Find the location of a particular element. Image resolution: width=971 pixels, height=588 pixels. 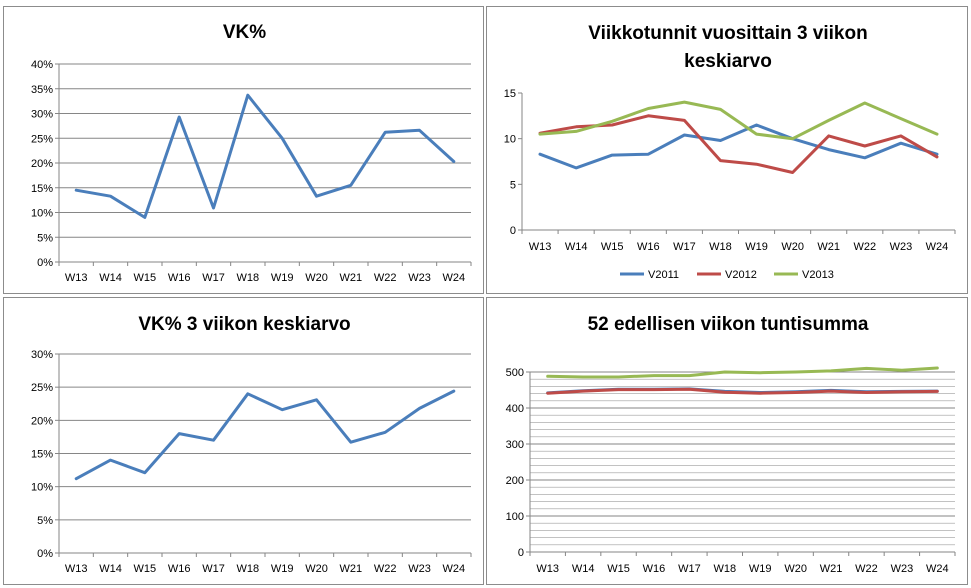

chart-title: VK% is located at coordinates (244, 32).